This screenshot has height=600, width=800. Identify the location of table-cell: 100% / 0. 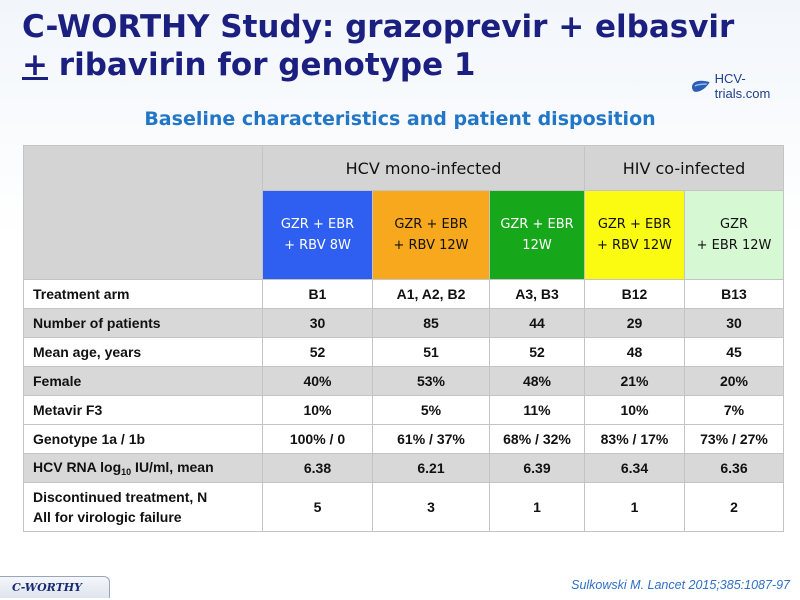
(317, 439).